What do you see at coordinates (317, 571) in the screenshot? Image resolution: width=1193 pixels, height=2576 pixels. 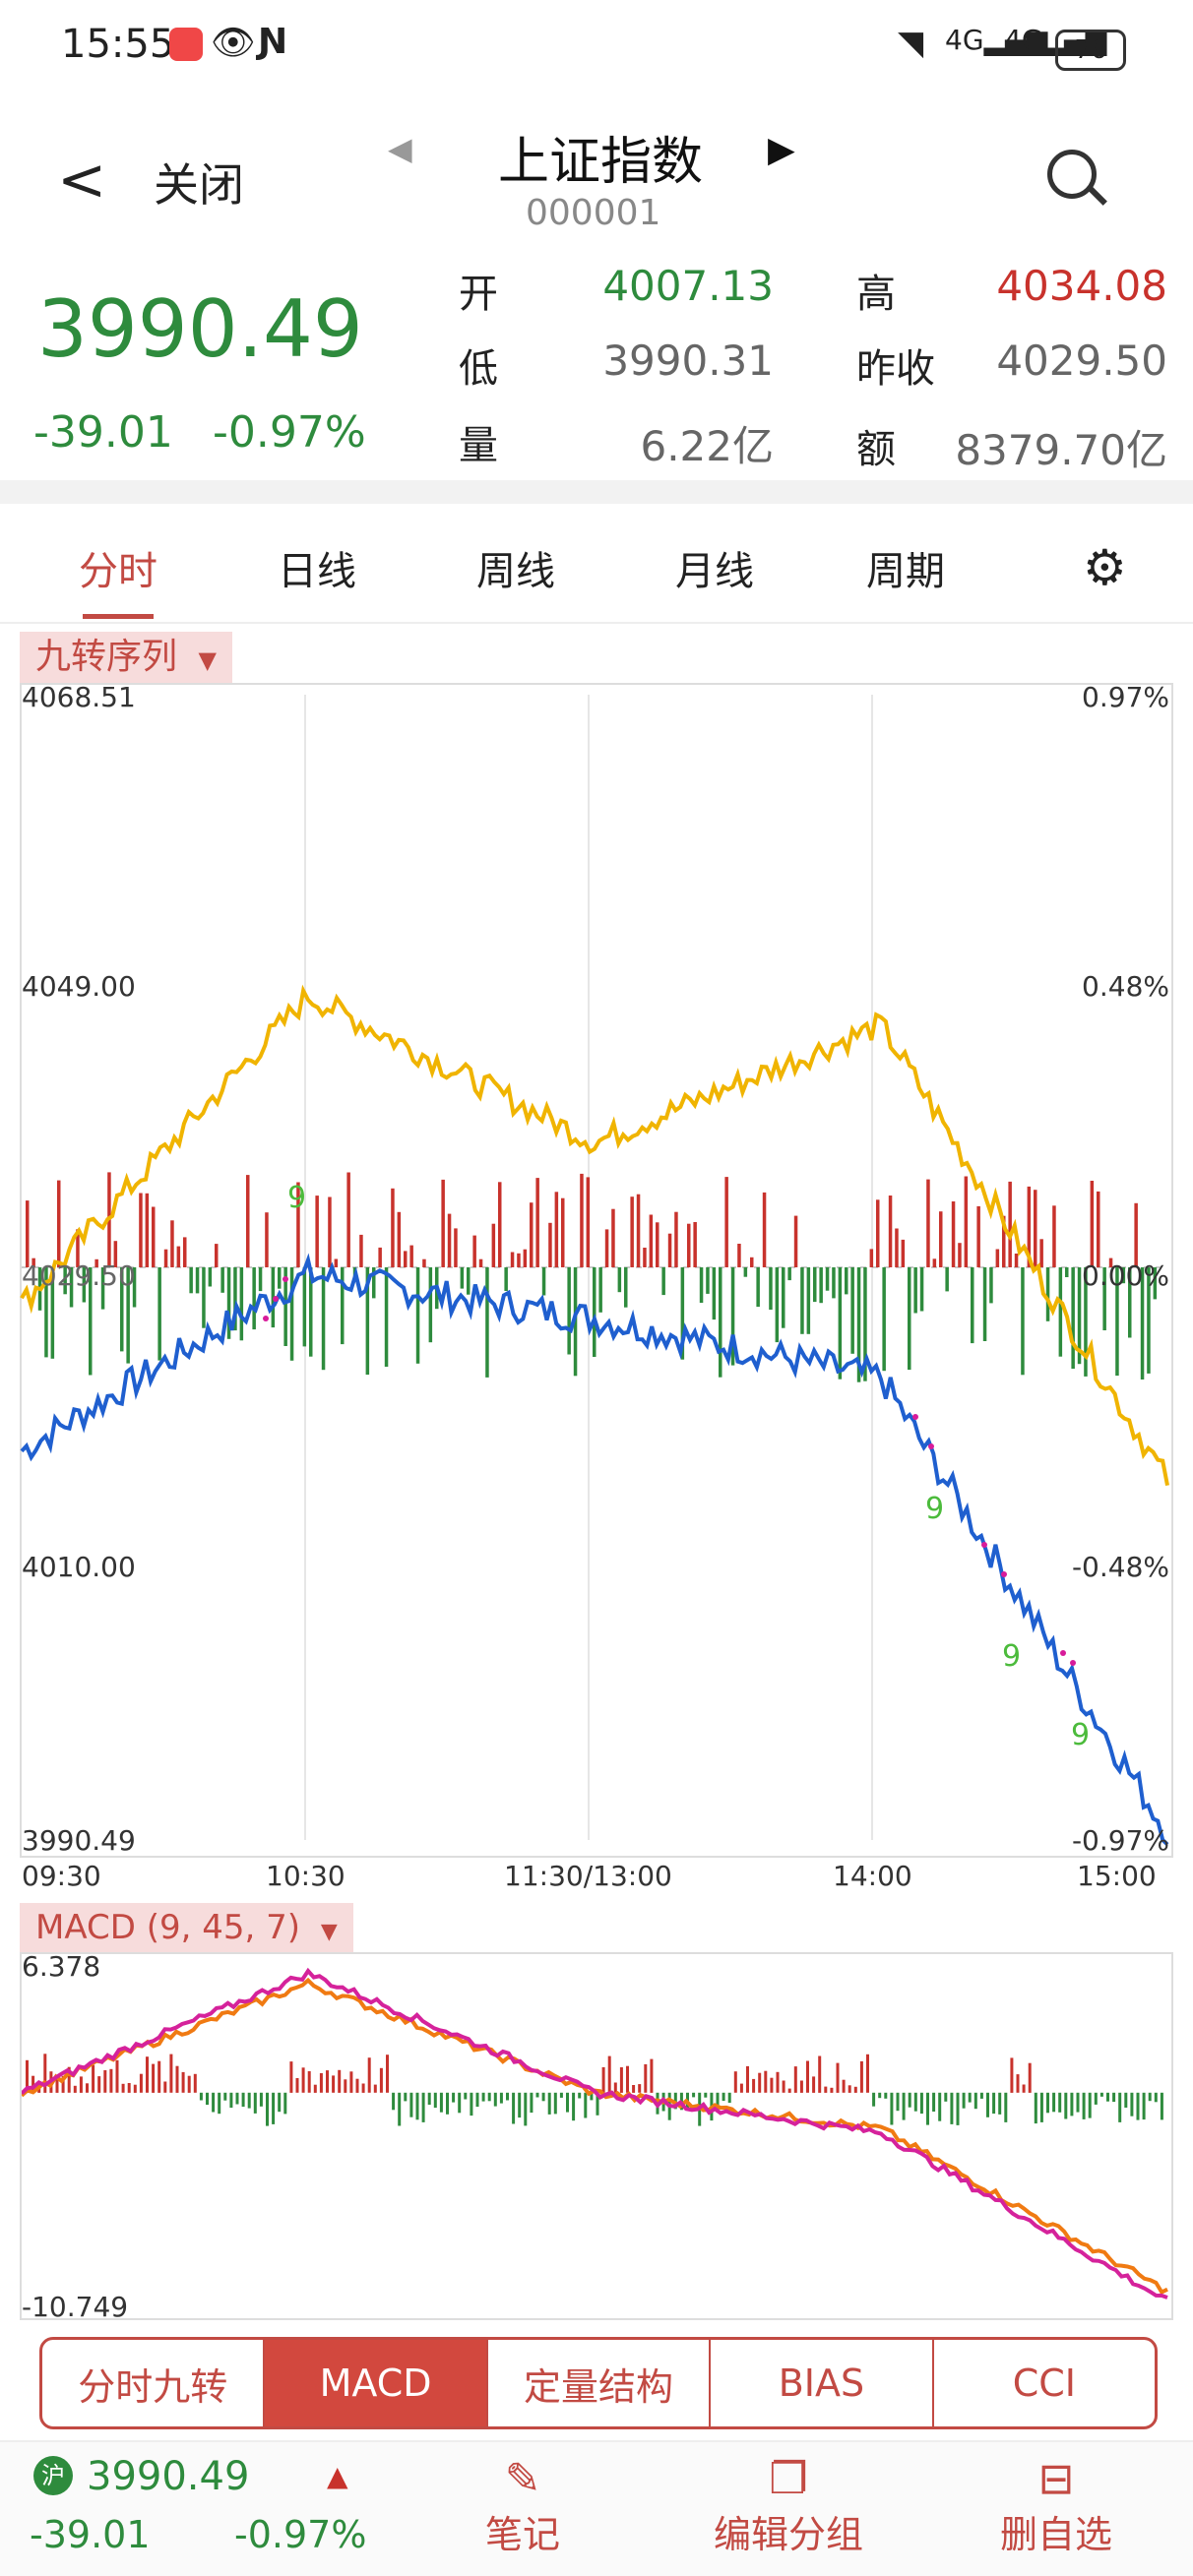 I see `tab-daily: 日线` at bounding box center [317, 571].